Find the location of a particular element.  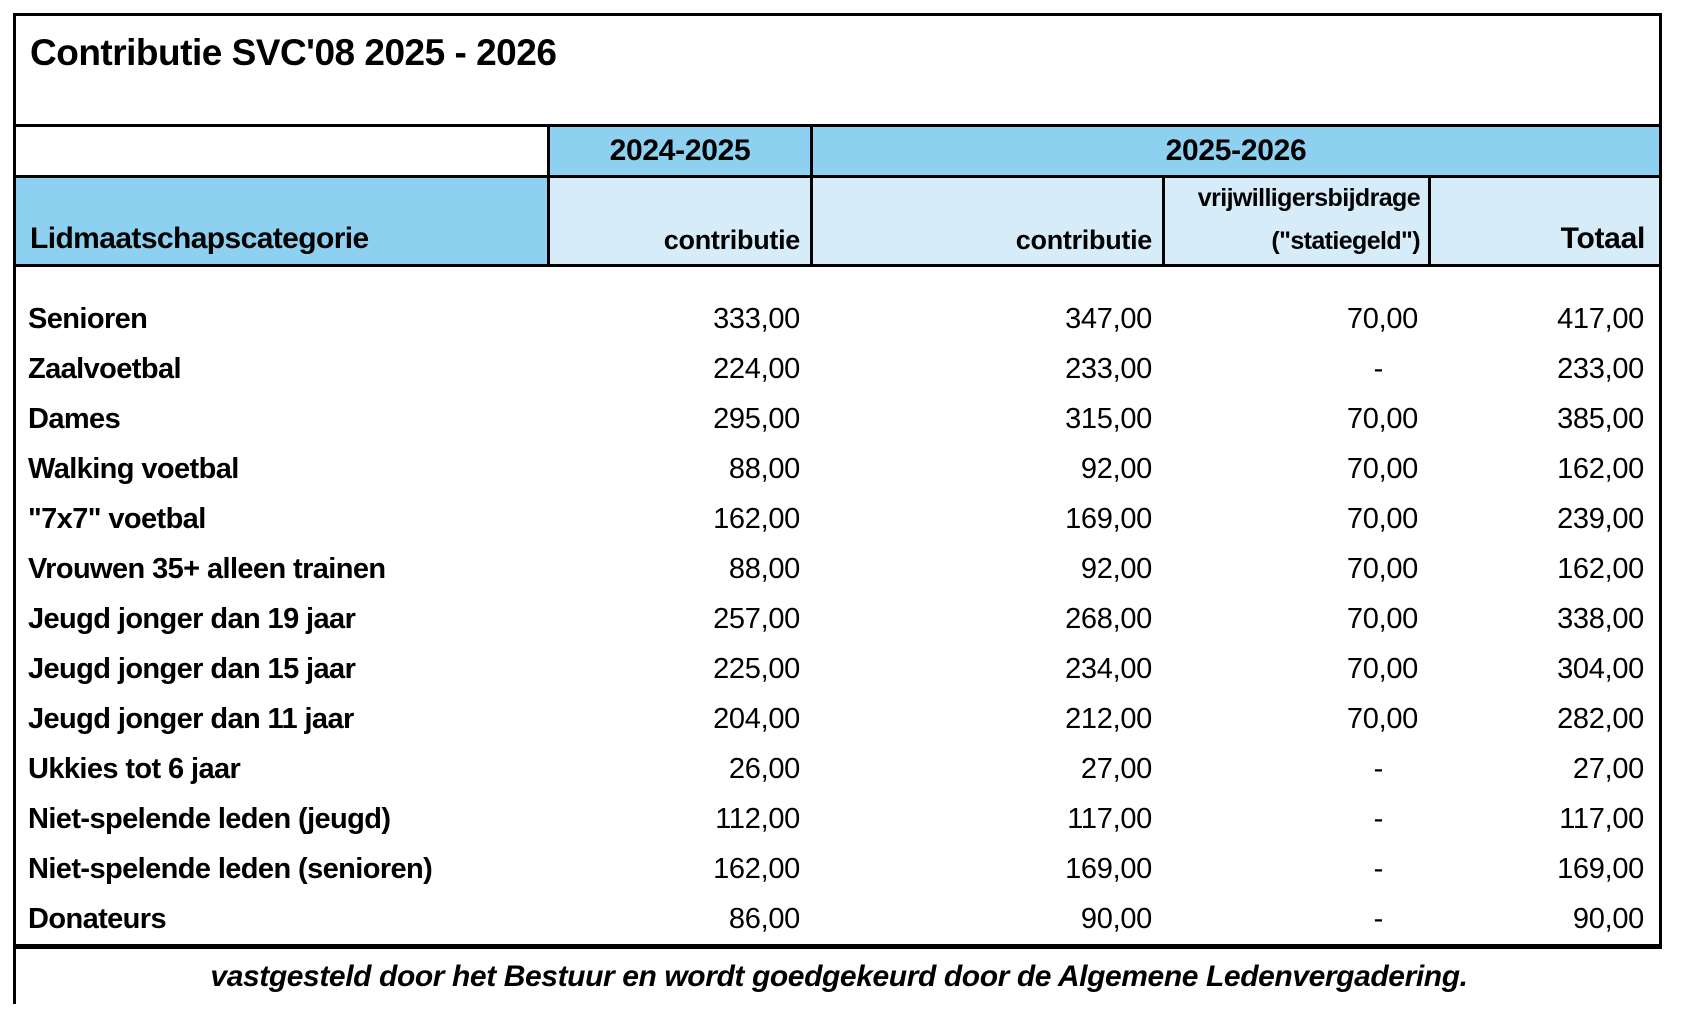

row-category-label: Vrouwen 35+ alleen trainen is located at coordinates (207, 568).